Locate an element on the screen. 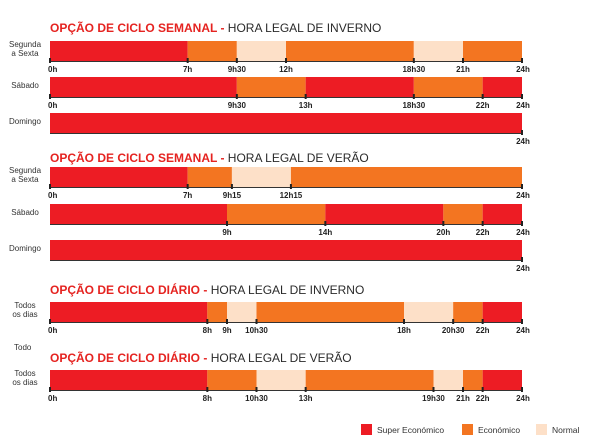  timeline-row: Segunda a Sexta 0h 7h 9h15 12h15 24h is located at coordinates (269, 183).